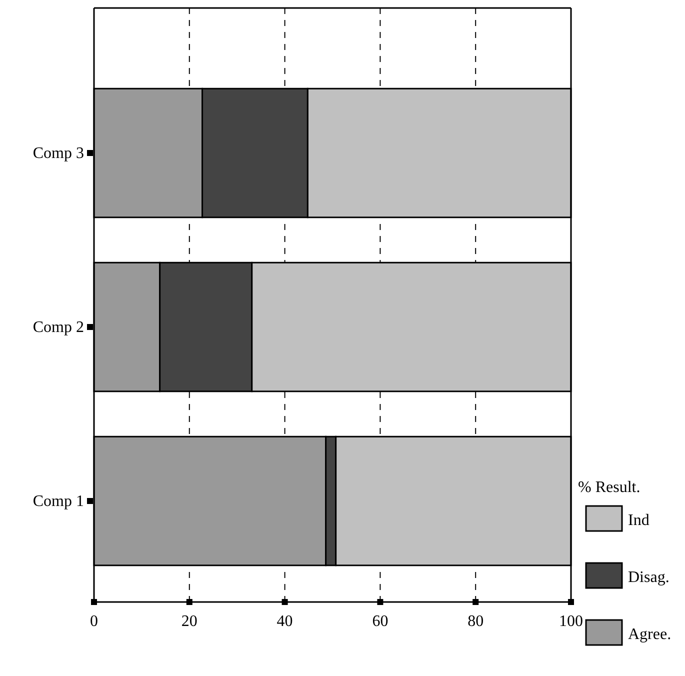  What do you see at coordinates (58, 327) in the screenshot?
I see `y-tick-label: Comp 2` at bounding box center [58, 327].